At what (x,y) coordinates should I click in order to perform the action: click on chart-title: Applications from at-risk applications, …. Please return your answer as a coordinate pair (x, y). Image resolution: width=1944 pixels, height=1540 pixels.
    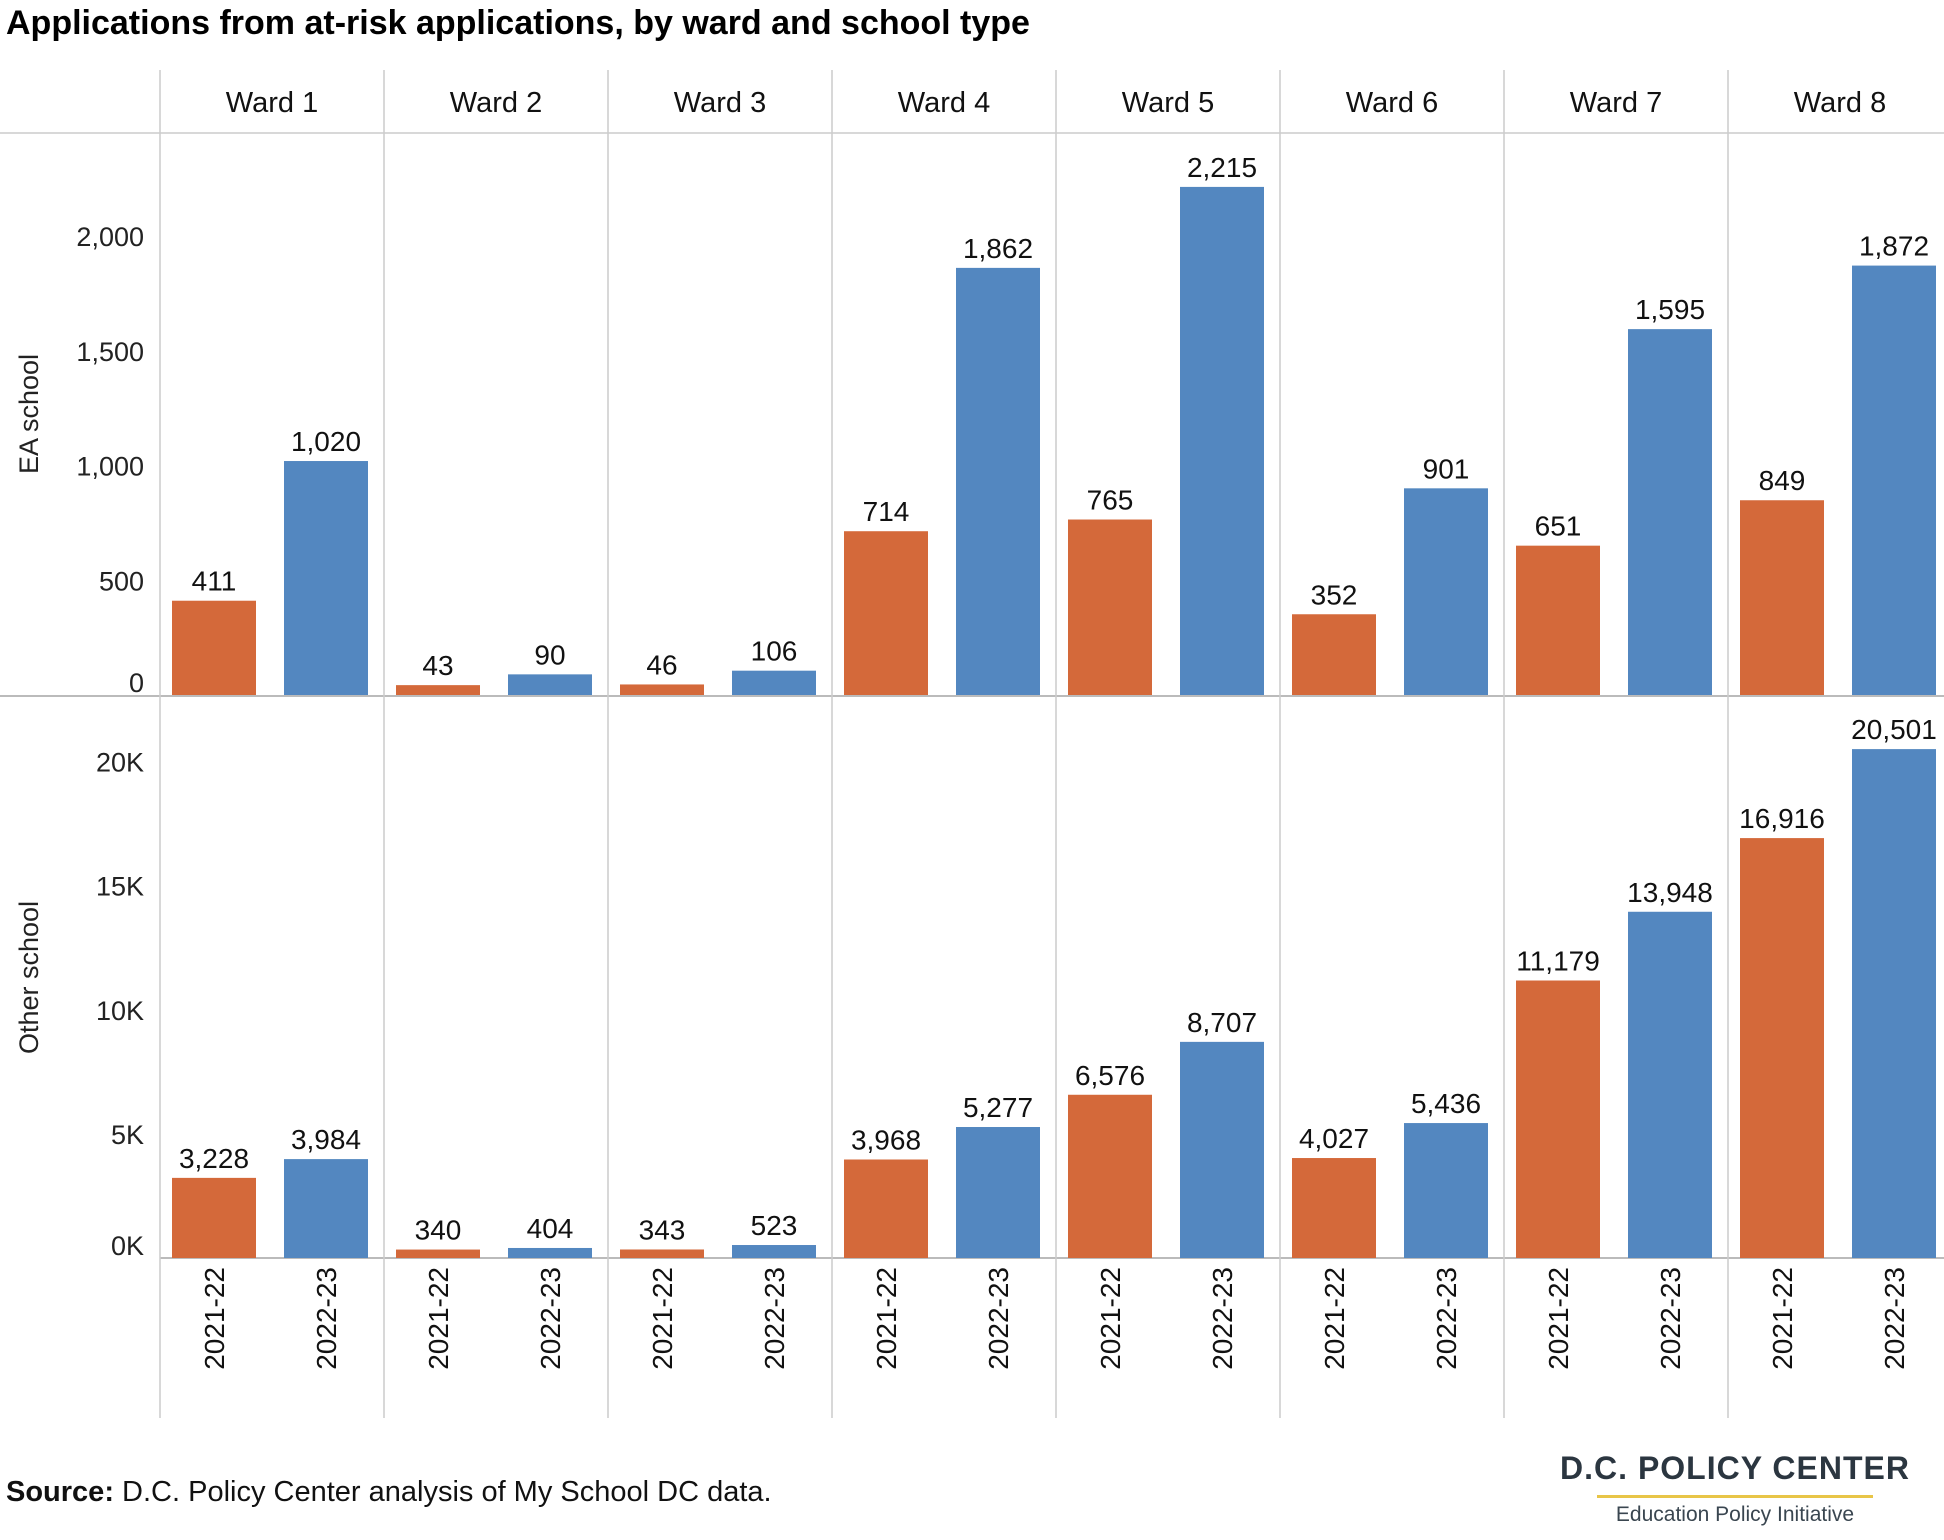
    Looking at the image, I should click on (518, 23).